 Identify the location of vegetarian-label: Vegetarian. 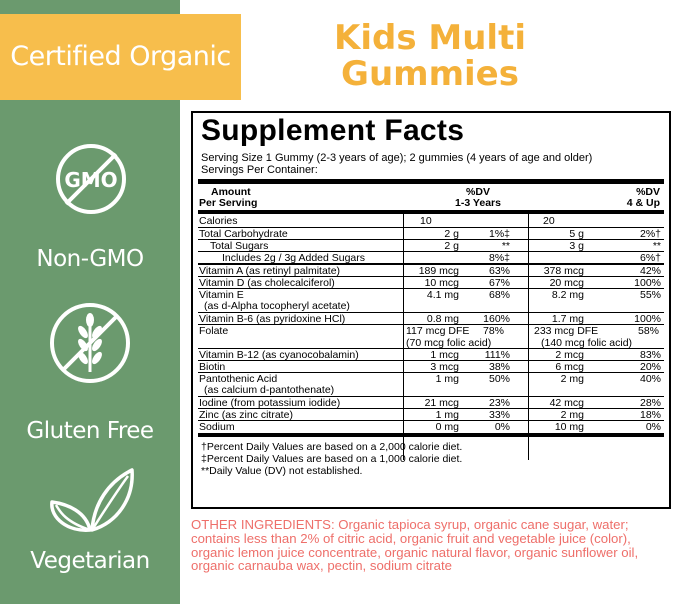
(90, 561).